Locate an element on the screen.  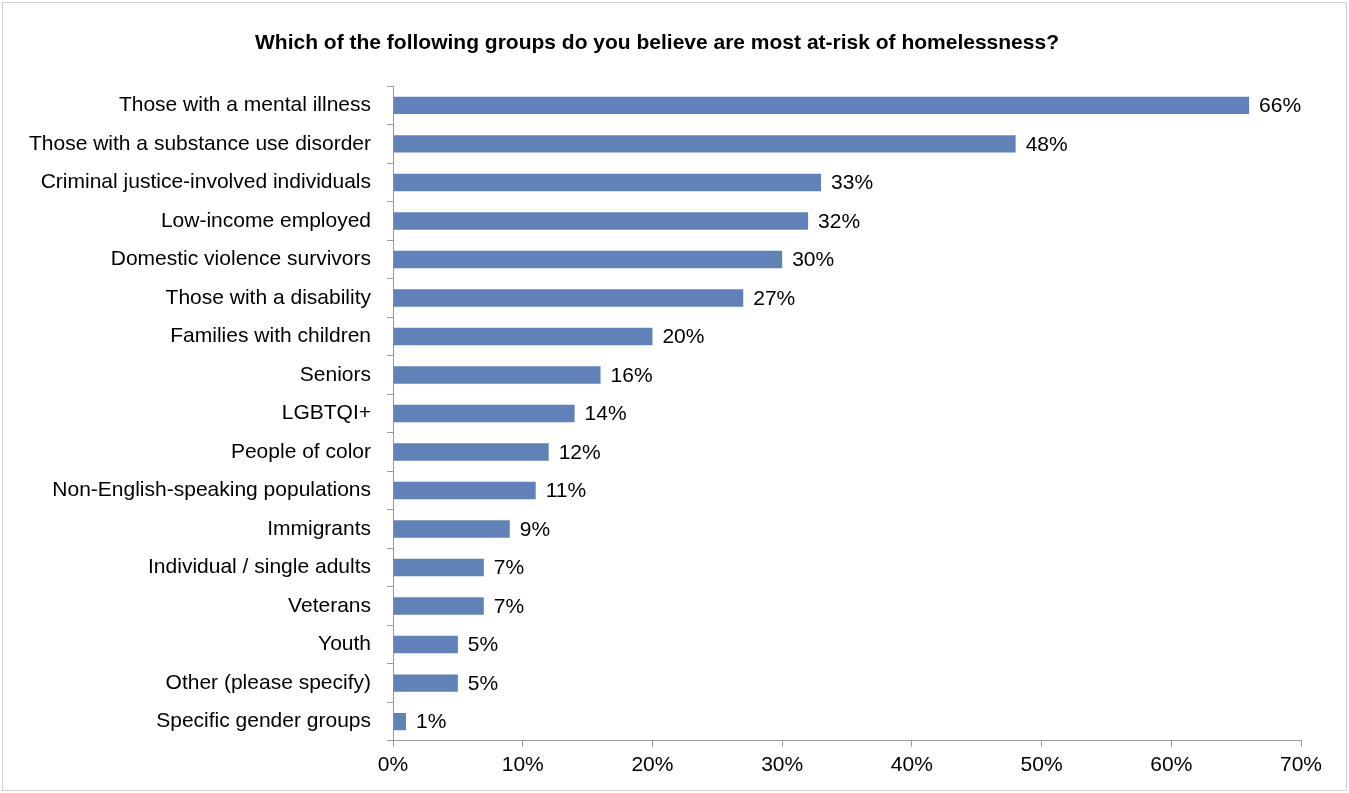
data-label: 33% is located at coordinates (852, 182).